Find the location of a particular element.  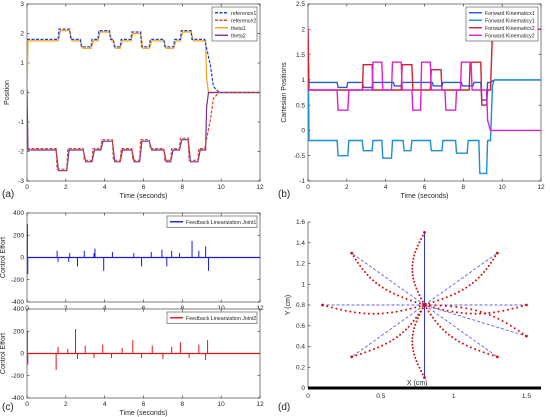

y-axis-label: Position is located at coordinates (7, 92).